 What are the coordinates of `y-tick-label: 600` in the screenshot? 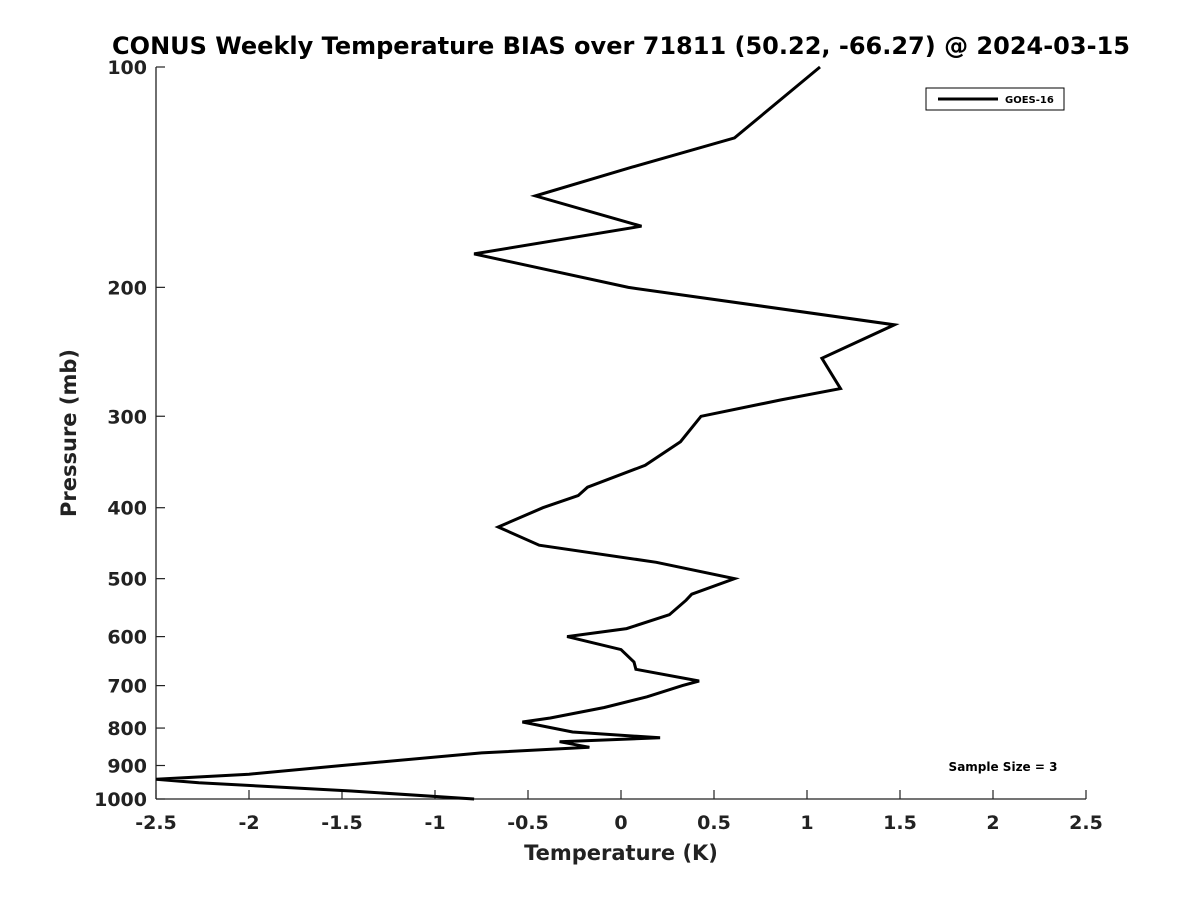 It's located at (127, 638).